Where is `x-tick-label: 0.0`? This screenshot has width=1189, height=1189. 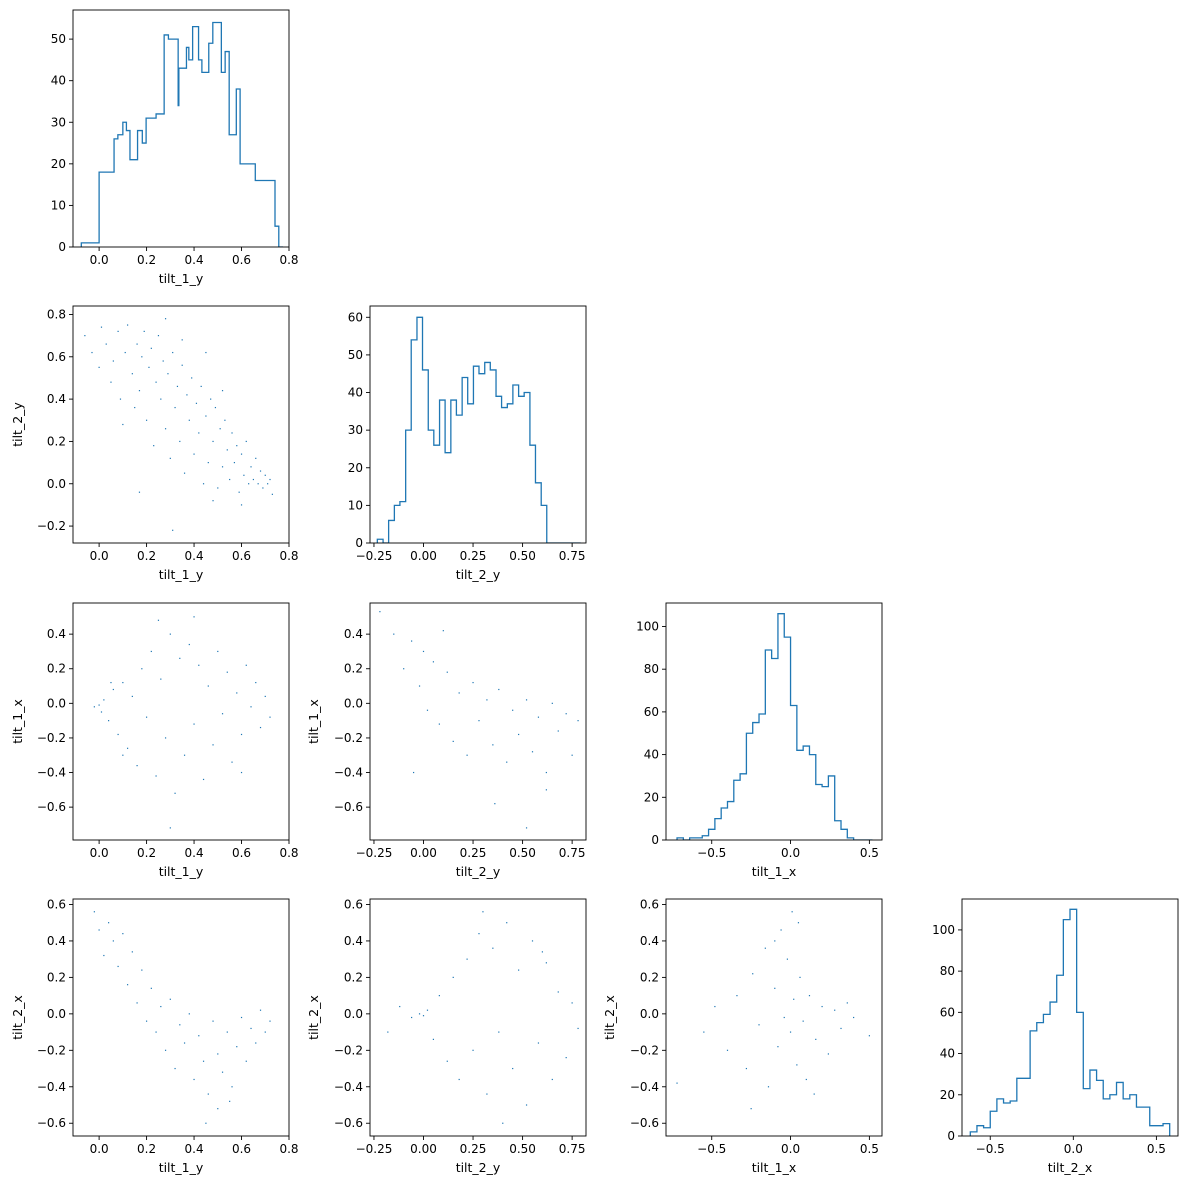 x-tick-label: 0.0 is located at coordinates (99, 1149).